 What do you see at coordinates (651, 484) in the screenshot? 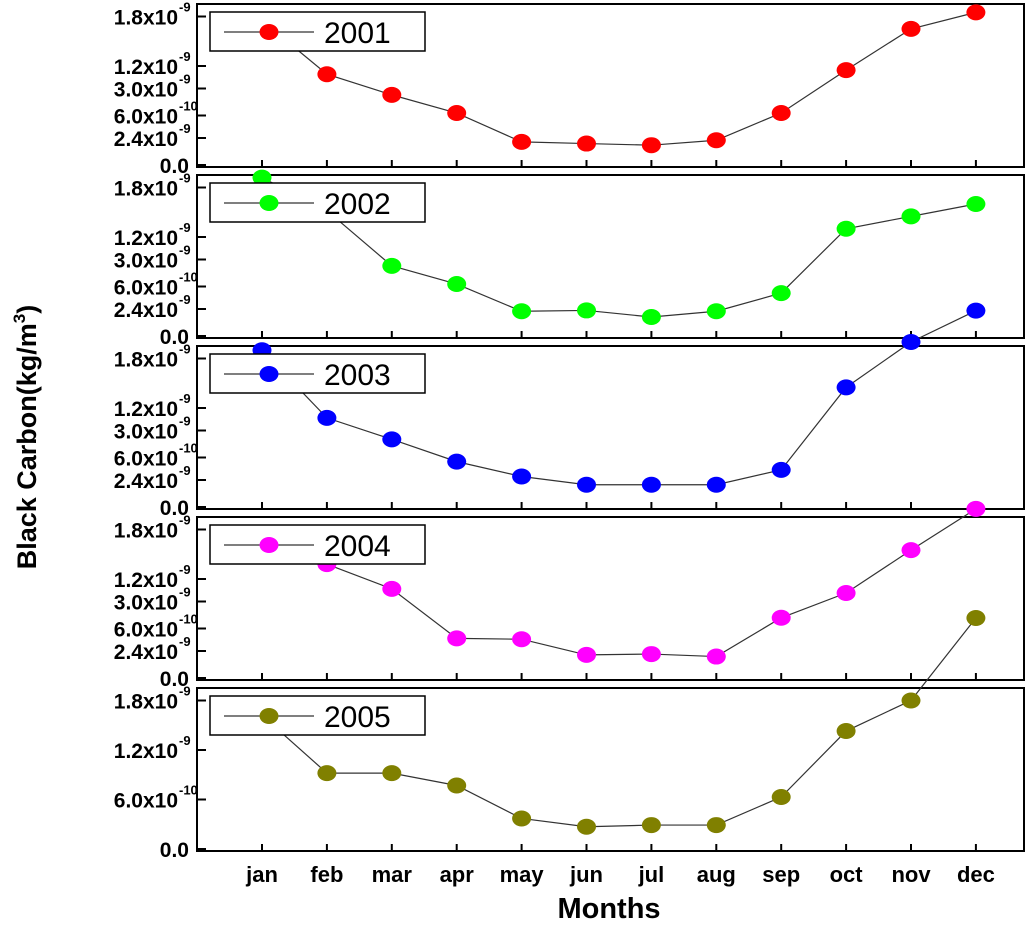
I see `data-point-2003-jul` at bounding box center [651, 484].